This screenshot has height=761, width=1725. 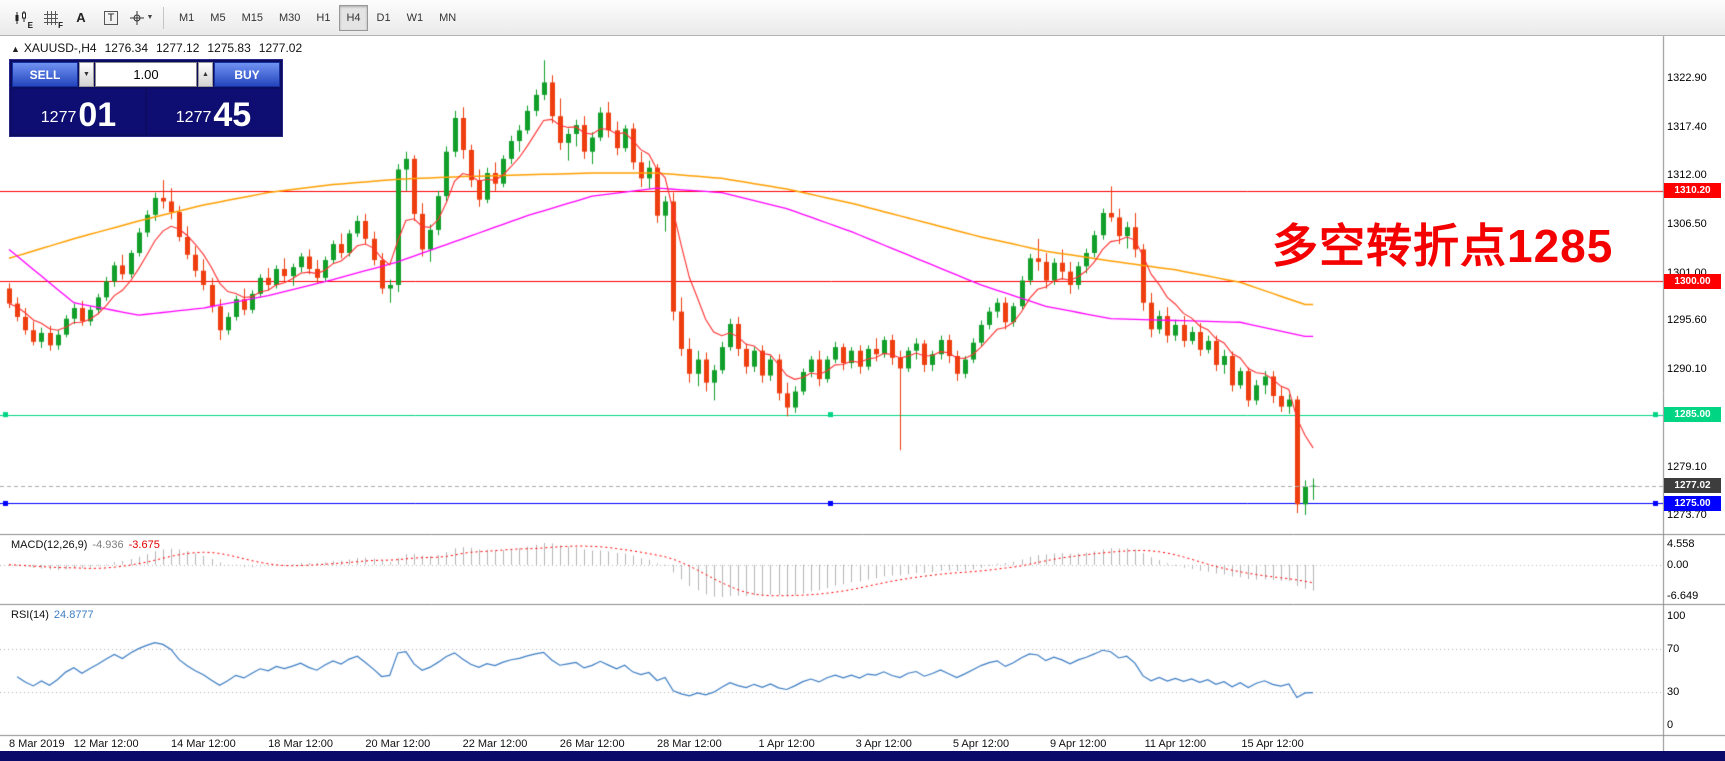 What do you see at coordinates (1443, 246) in the screenshot?
I see `chart-annotation-text: 多空转折点1285` at bounding box center [1443, 246].